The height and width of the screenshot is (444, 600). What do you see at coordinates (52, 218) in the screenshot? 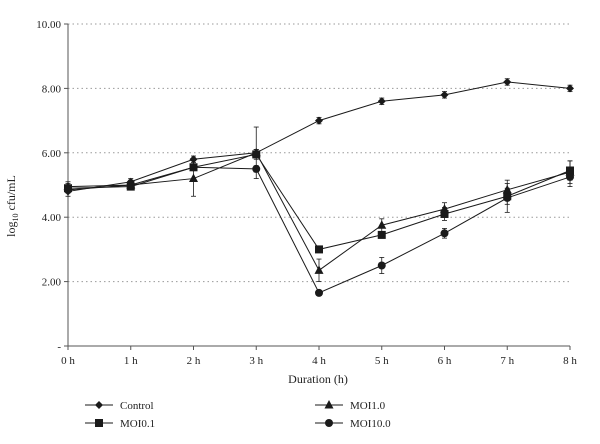
I see `y-tick-label: 4.00` at bounding box center [52, 218].